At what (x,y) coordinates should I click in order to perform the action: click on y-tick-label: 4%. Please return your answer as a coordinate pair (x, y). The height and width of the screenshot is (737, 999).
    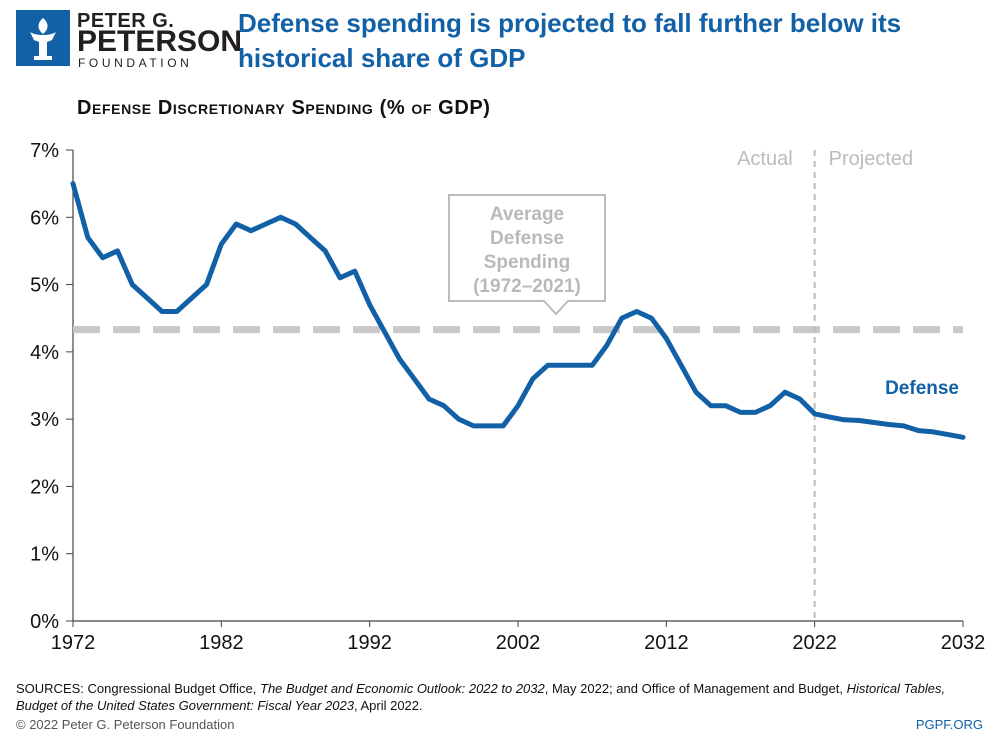
    Looking at the image, I should click on (44, 353).